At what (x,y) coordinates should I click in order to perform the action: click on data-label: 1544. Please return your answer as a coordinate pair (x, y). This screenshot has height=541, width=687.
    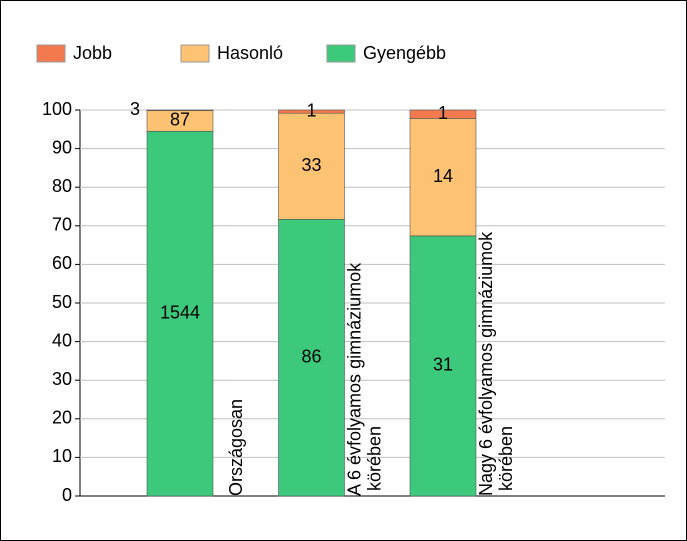
    Looking at the image, I should click on (180, 312).